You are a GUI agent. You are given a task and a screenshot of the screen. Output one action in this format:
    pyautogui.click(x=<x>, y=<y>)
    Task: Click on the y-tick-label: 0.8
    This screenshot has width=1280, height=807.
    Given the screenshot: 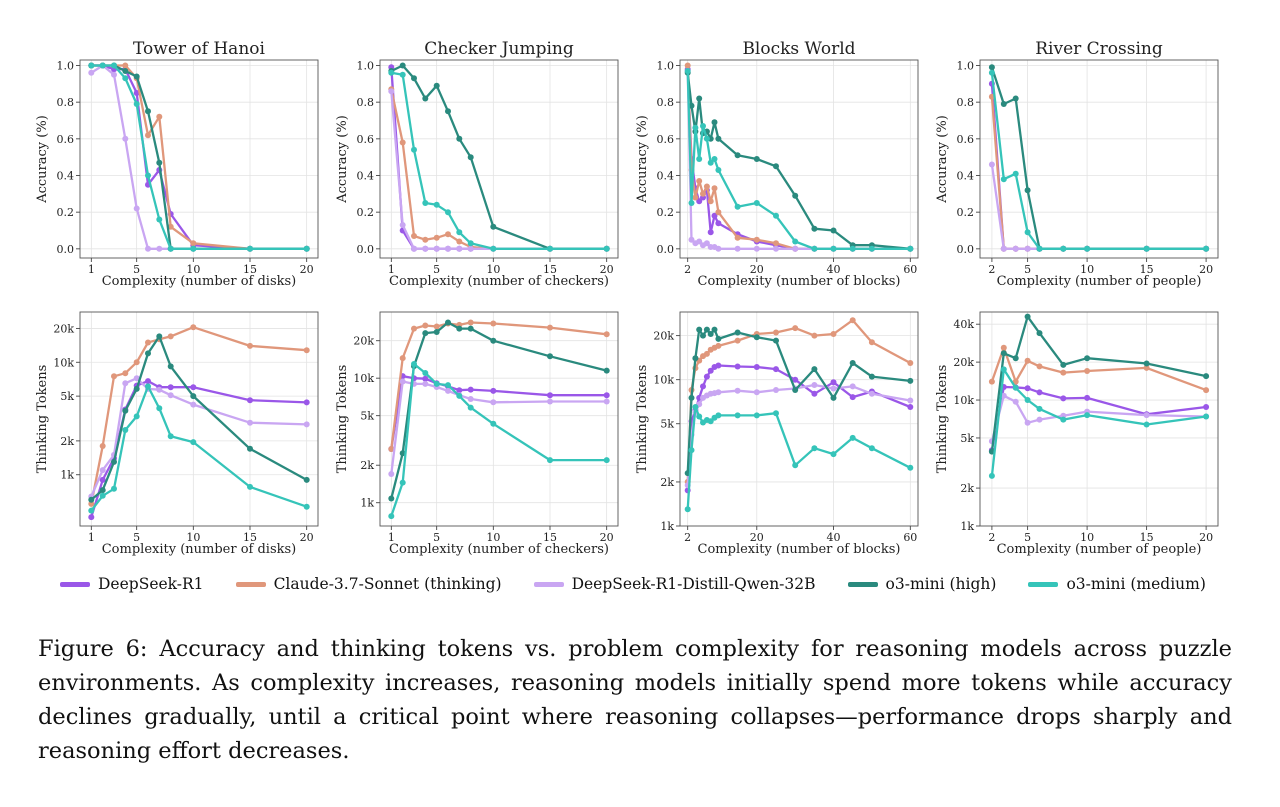 What is the action you would take?
    pyautogui.click(x=966, y=102)
    